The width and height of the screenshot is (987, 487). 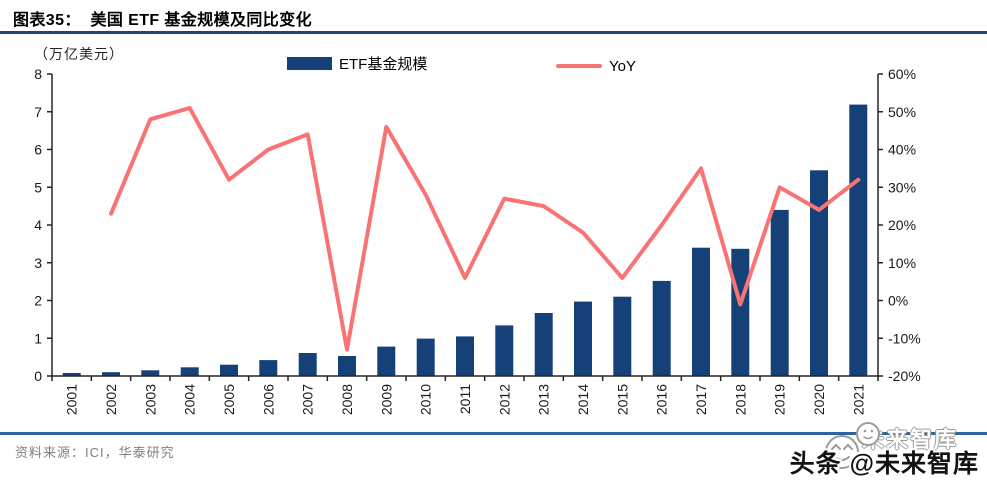 What do you see at coordinates (858, 399) in the screenshot?
I see `x-category-label: 2021` at bounding box center [858, 399].